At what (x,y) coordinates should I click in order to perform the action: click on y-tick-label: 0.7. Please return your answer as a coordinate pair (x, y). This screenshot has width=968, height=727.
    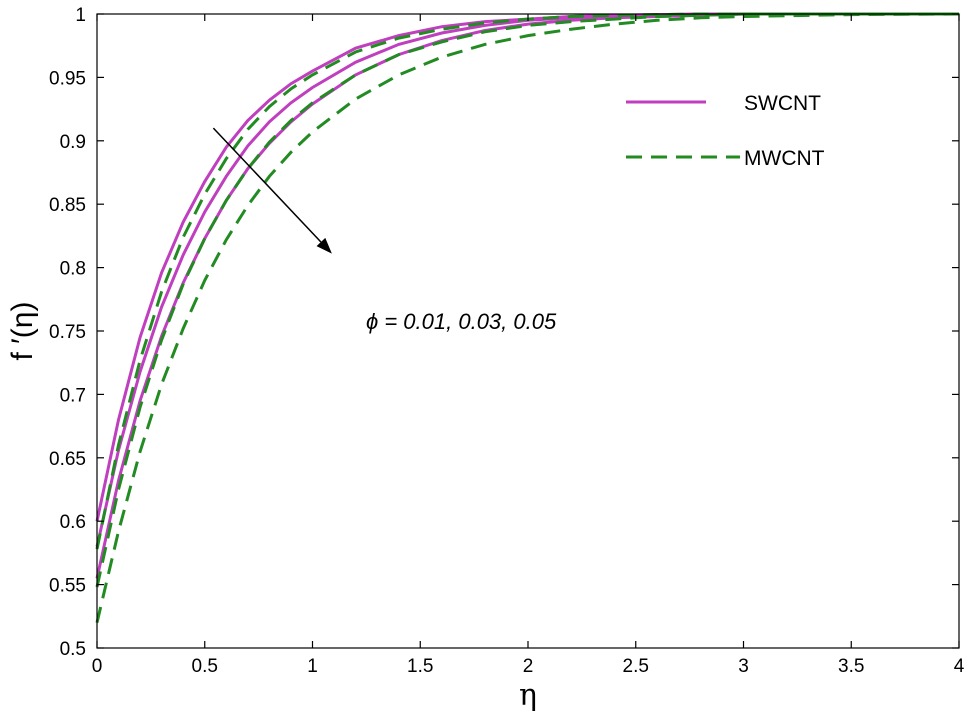
    Looking at the image, I should click on (73, 395).